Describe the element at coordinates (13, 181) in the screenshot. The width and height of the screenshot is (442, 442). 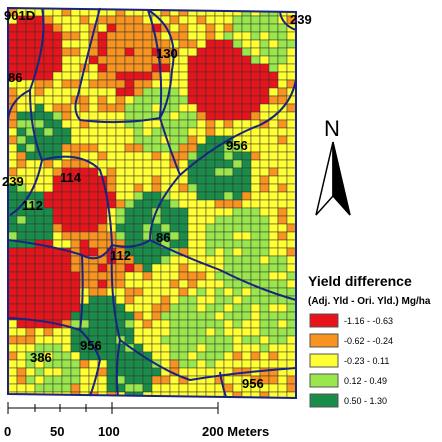
I see `zone-label: 239` at that location.